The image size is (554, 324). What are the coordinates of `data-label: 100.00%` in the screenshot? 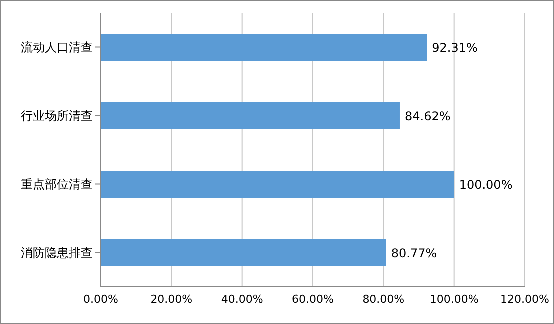 It's located at (486, 185).